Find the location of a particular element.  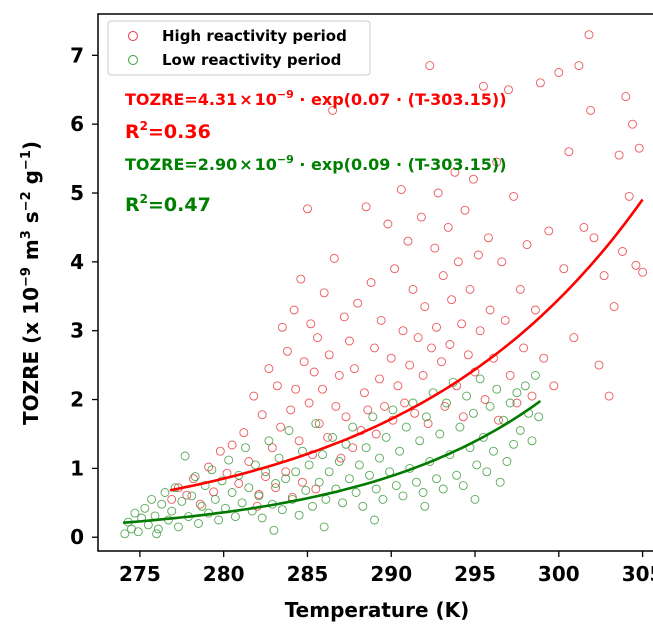

x-tick-label: 280 is located at coordinates (224, 574).